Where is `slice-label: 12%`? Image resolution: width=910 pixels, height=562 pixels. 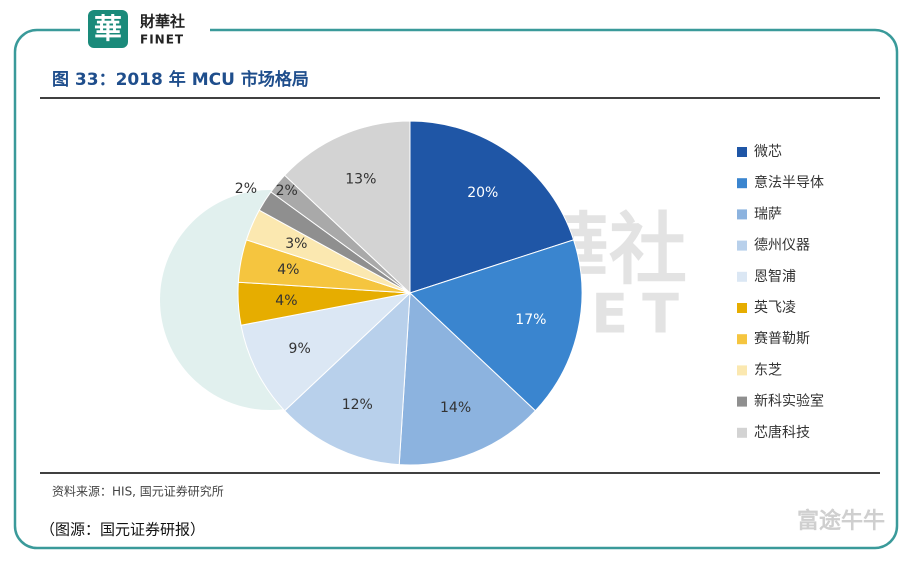
slice-label: 12% is located at coordinates (357, 405).